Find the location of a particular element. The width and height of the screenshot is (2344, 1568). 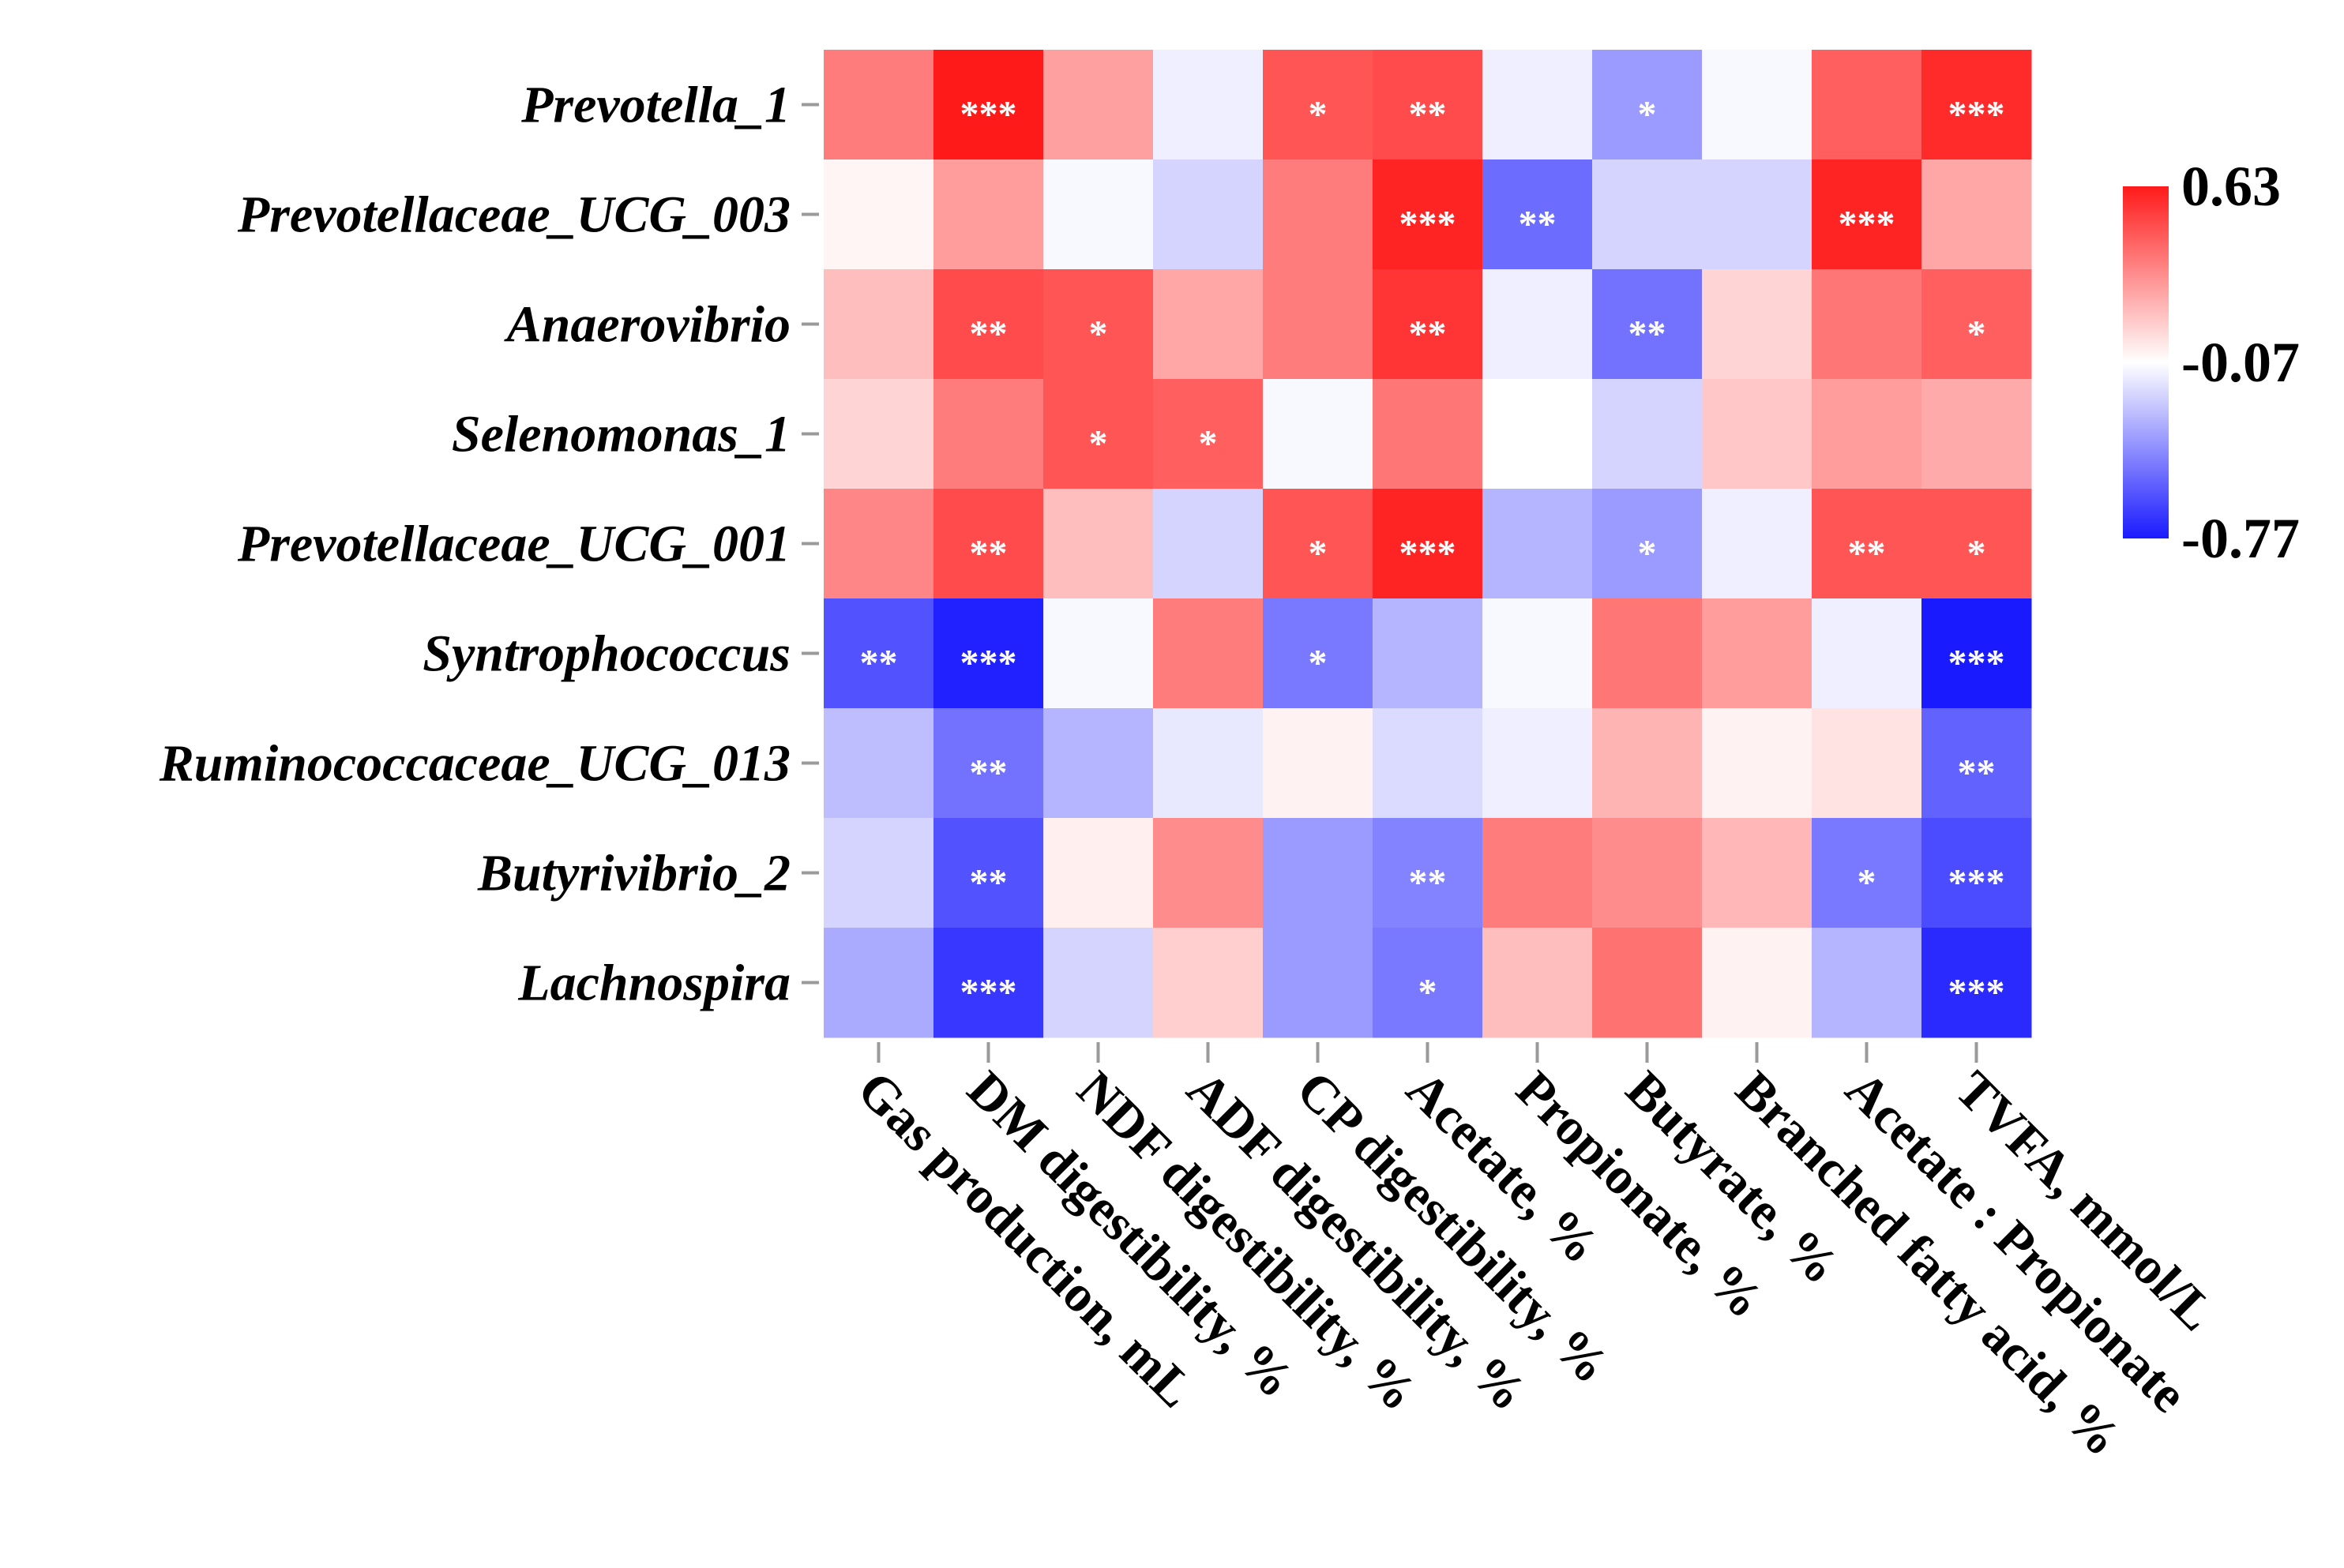

colorbar-min-label: -0.77 is located at coordinates (2240, 538).